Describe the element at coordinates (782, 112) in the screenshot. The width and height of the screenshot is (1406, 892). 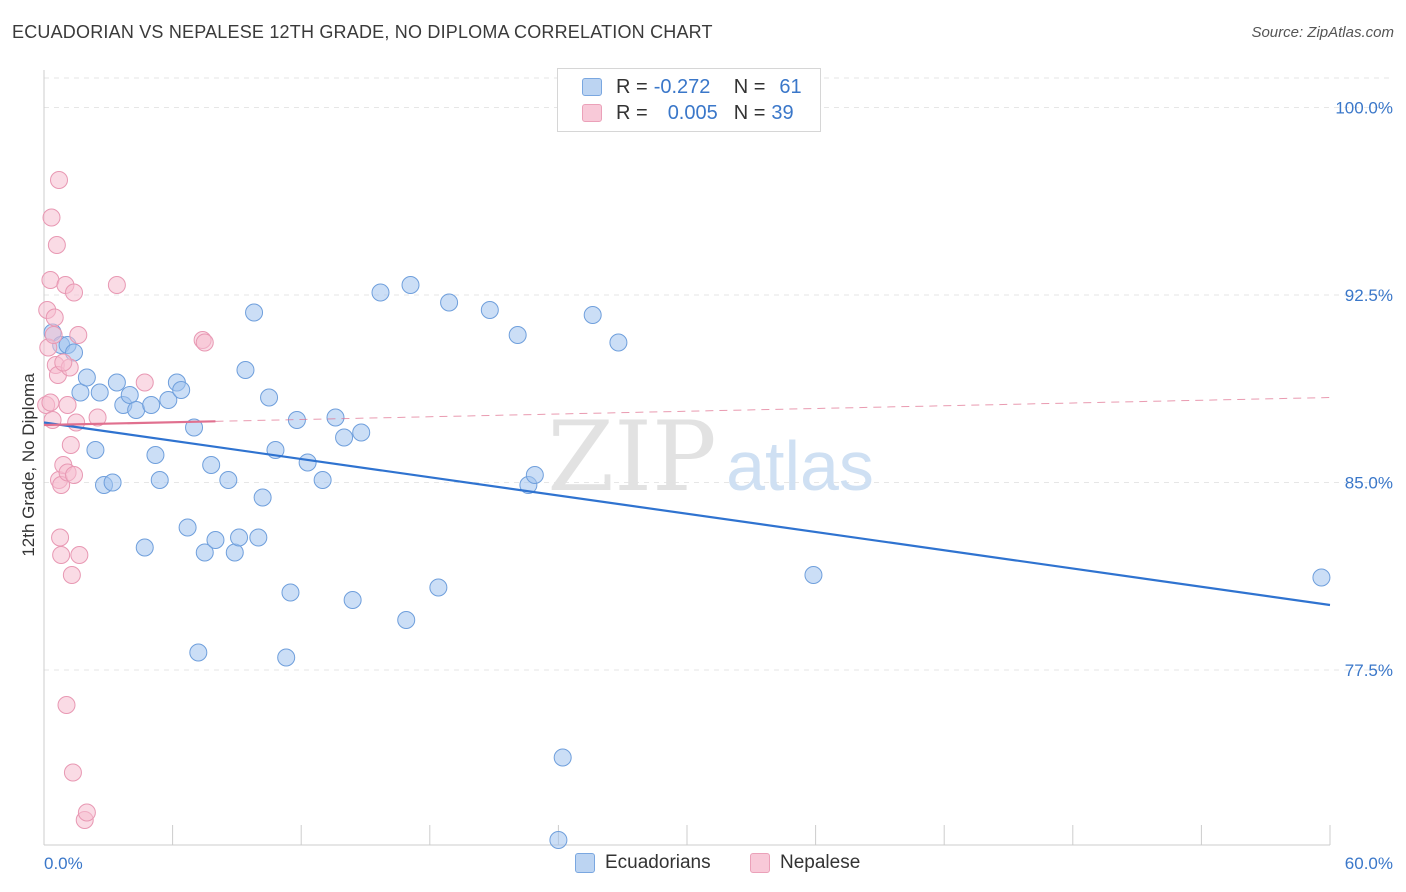
I see `legend-n-value: 39` at that location.